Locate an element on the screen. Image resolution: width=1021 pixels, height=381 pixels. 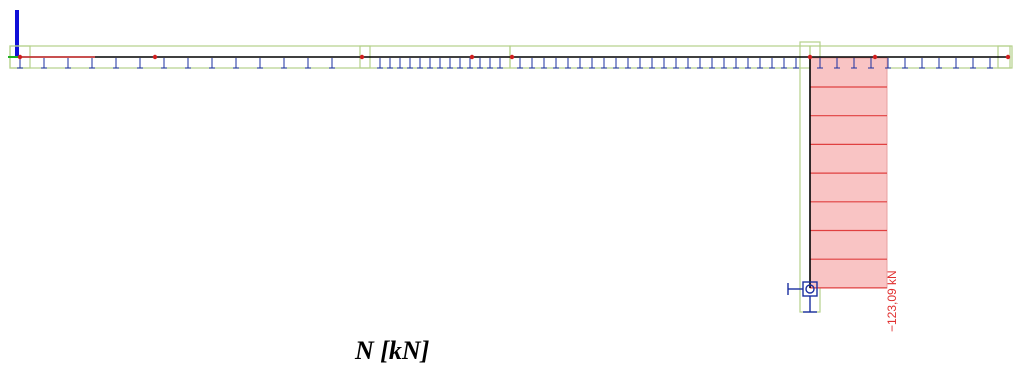
base-support-hinge is located at coordinates (810, 289).